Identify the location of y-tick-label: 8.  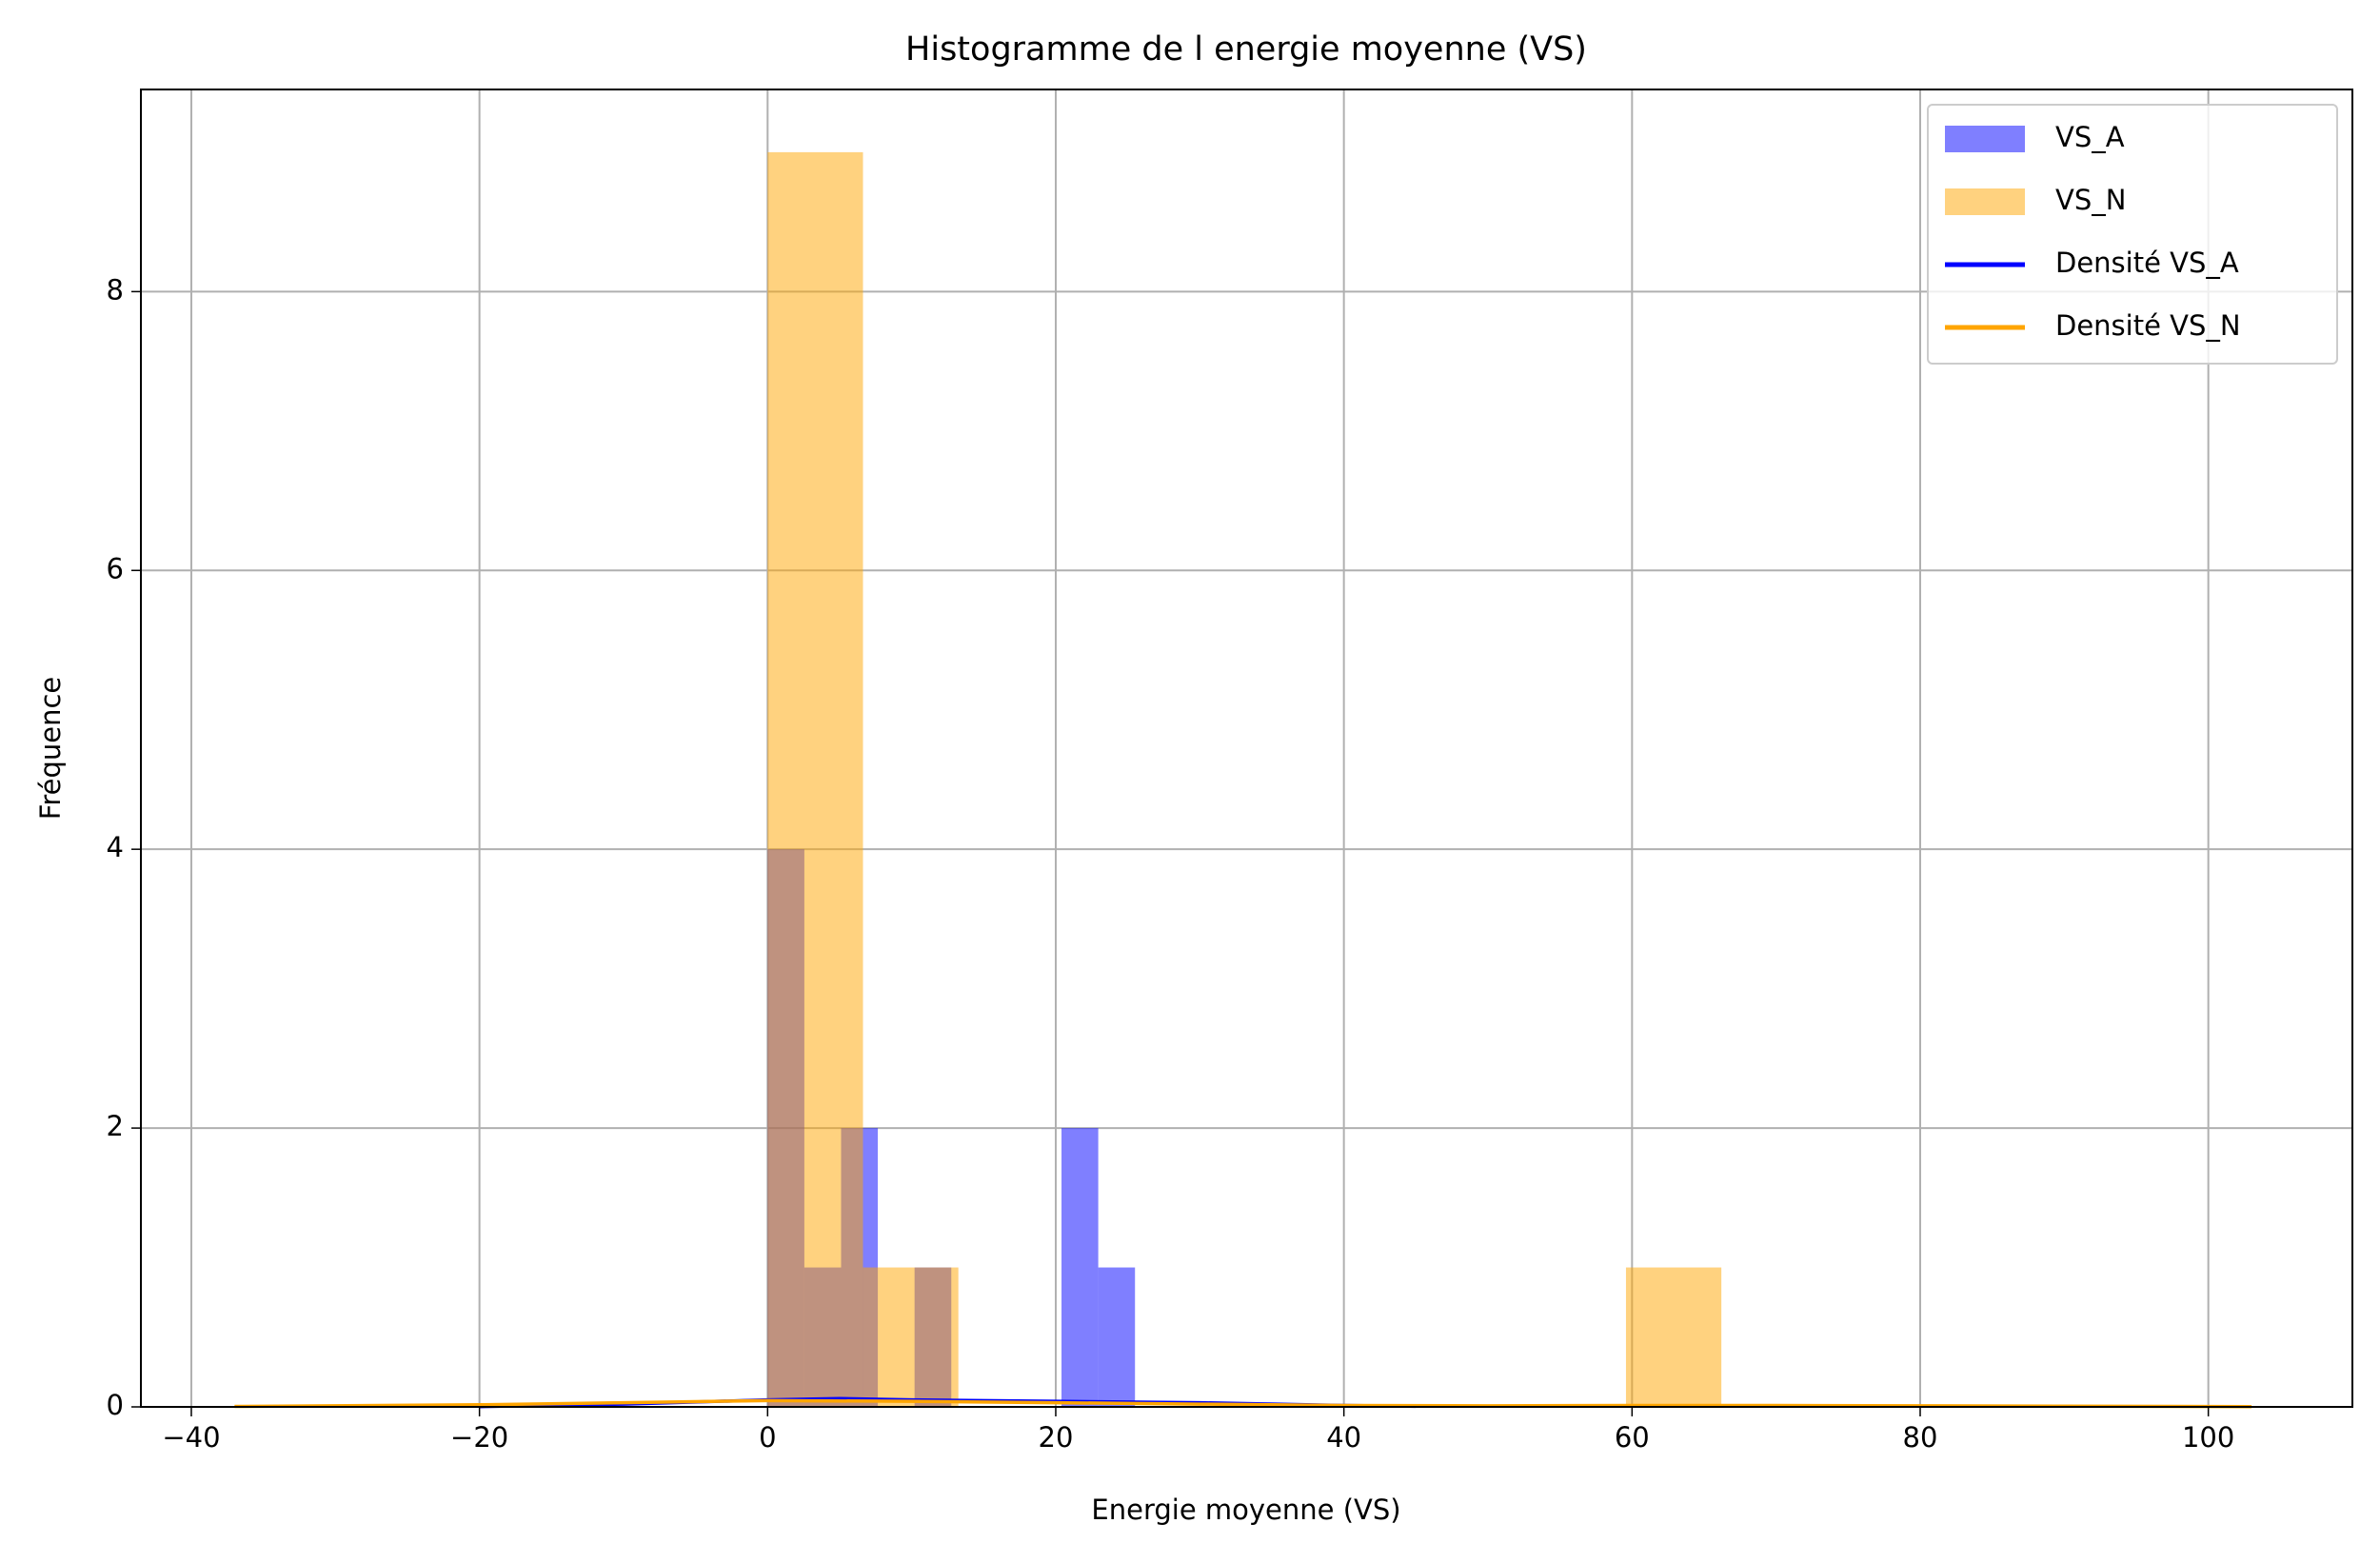
(115, 290).